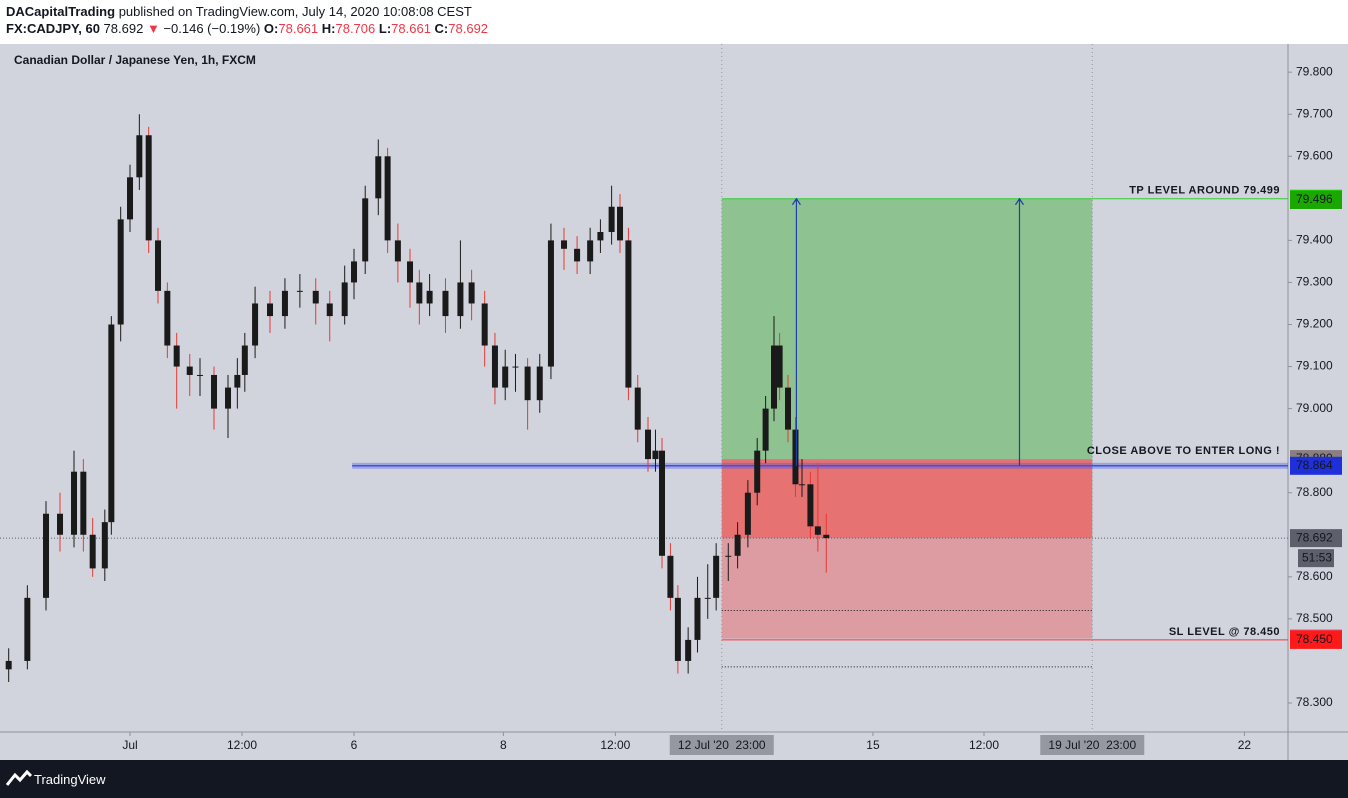  I want to click on arrow, so click(796, 331).